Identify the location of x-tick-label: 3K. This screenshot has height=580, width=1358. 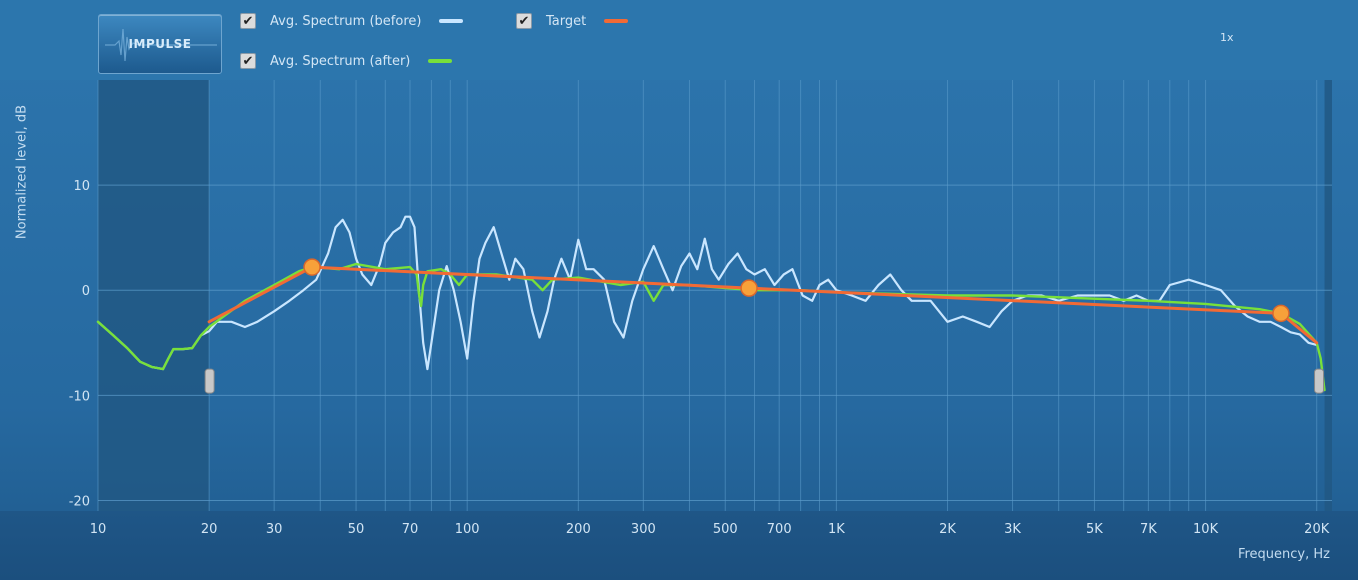
(1012, 529).